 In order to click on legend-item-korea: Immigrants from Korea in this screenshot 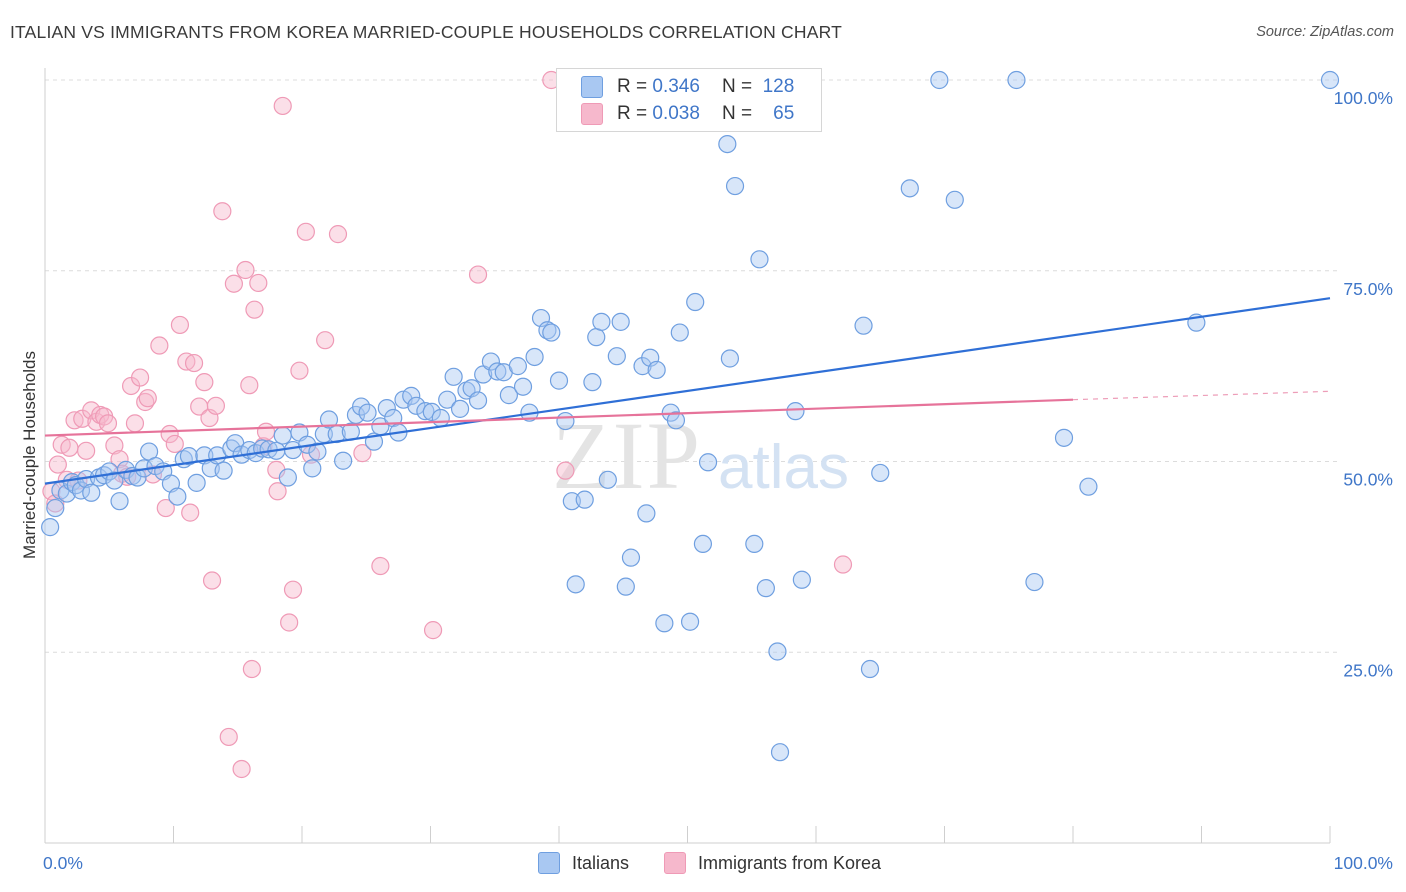, I will do `click(772, 863)`.